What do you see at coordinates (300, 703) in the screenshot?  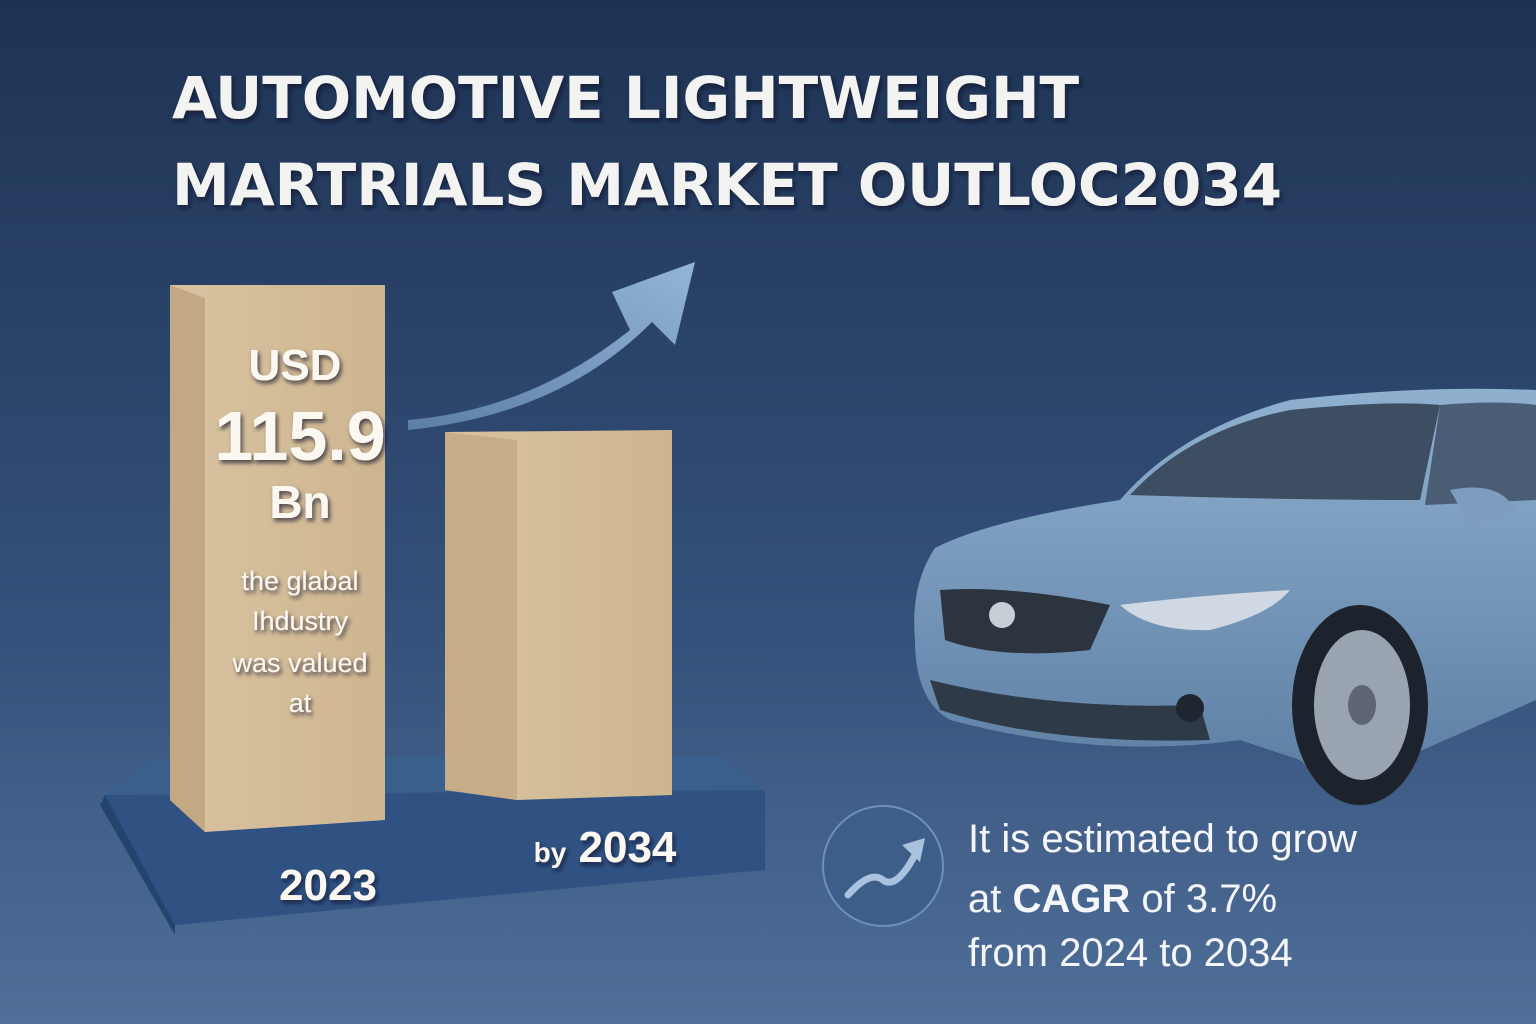 I see `caption-line: at` at bounding box center [300, 703].